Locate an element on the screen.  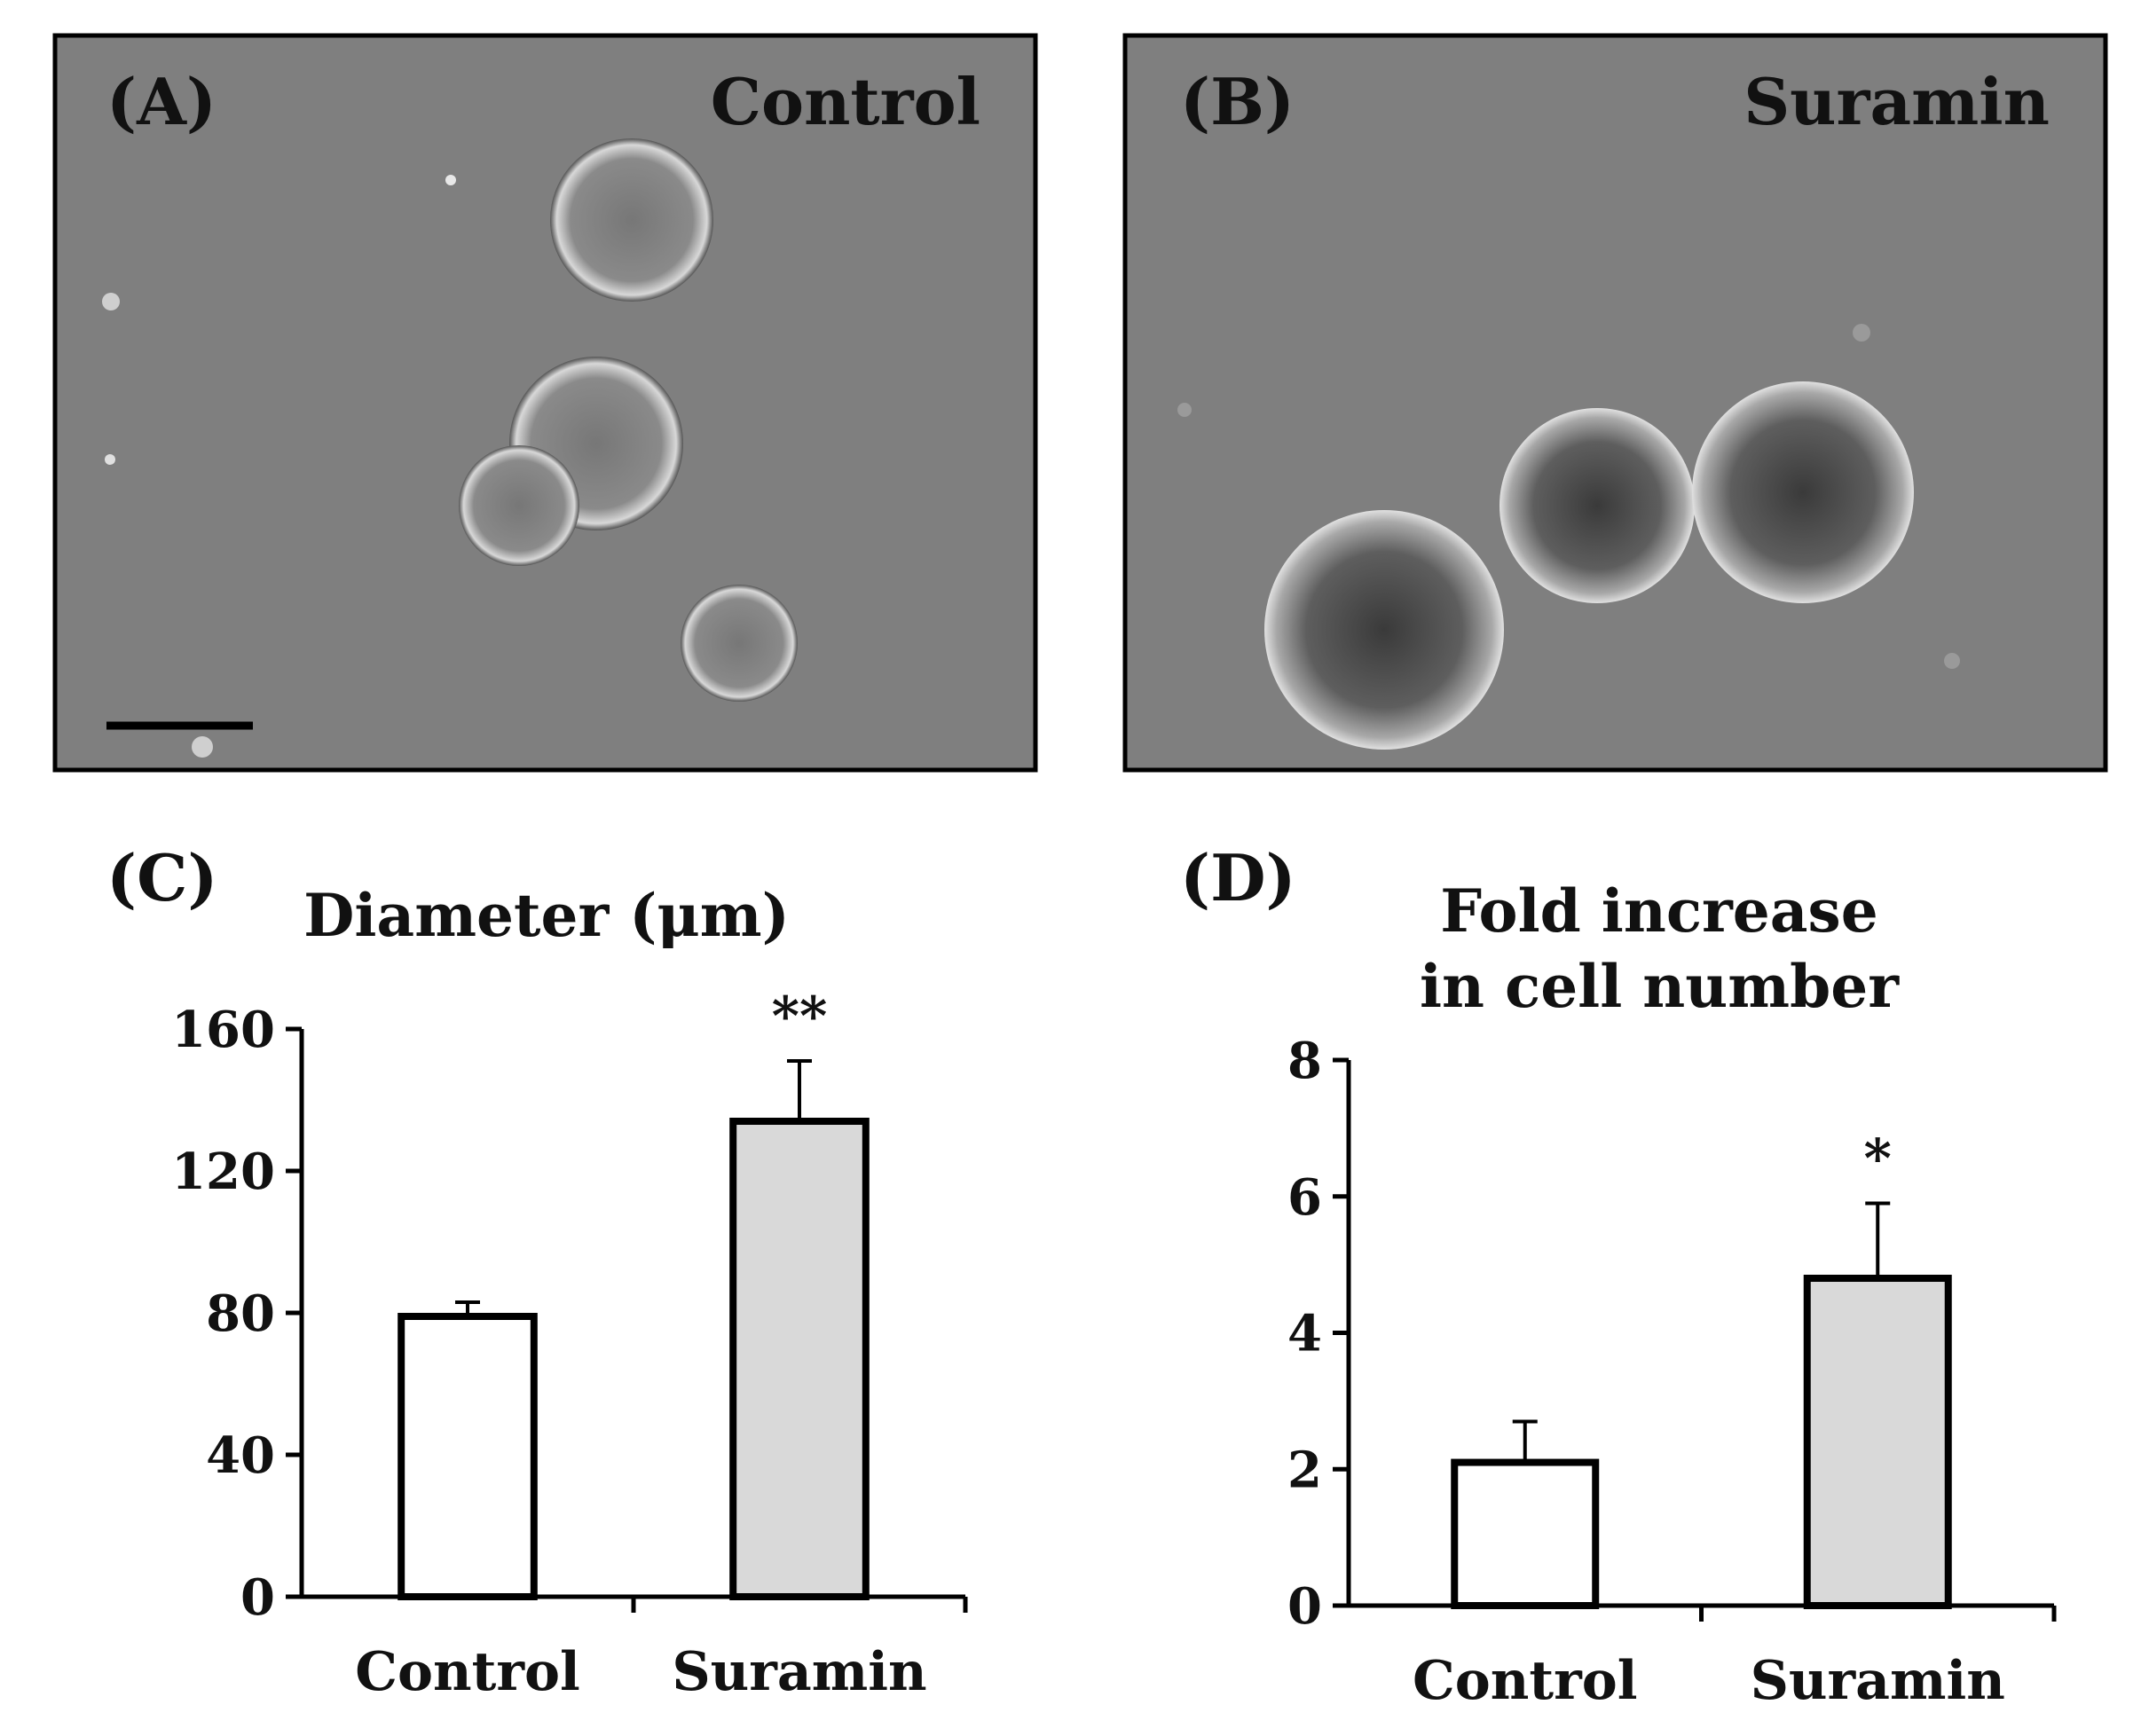
y-tick-label: 4 is located at coordinates (1305, 1334).